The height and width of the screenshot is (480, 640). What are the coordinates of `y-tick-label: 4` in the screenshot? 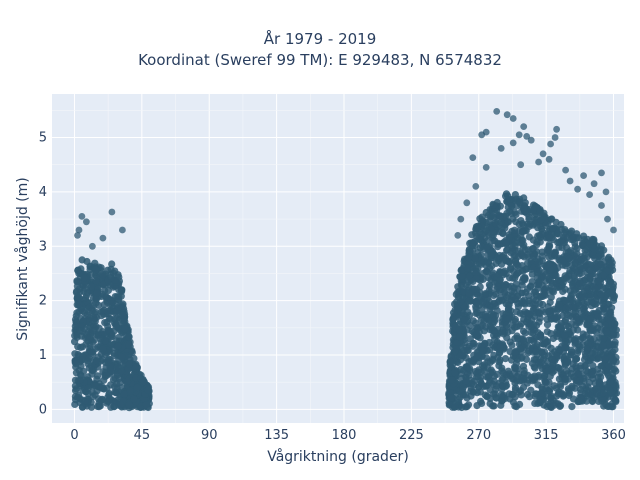 It's located at (43, 192).